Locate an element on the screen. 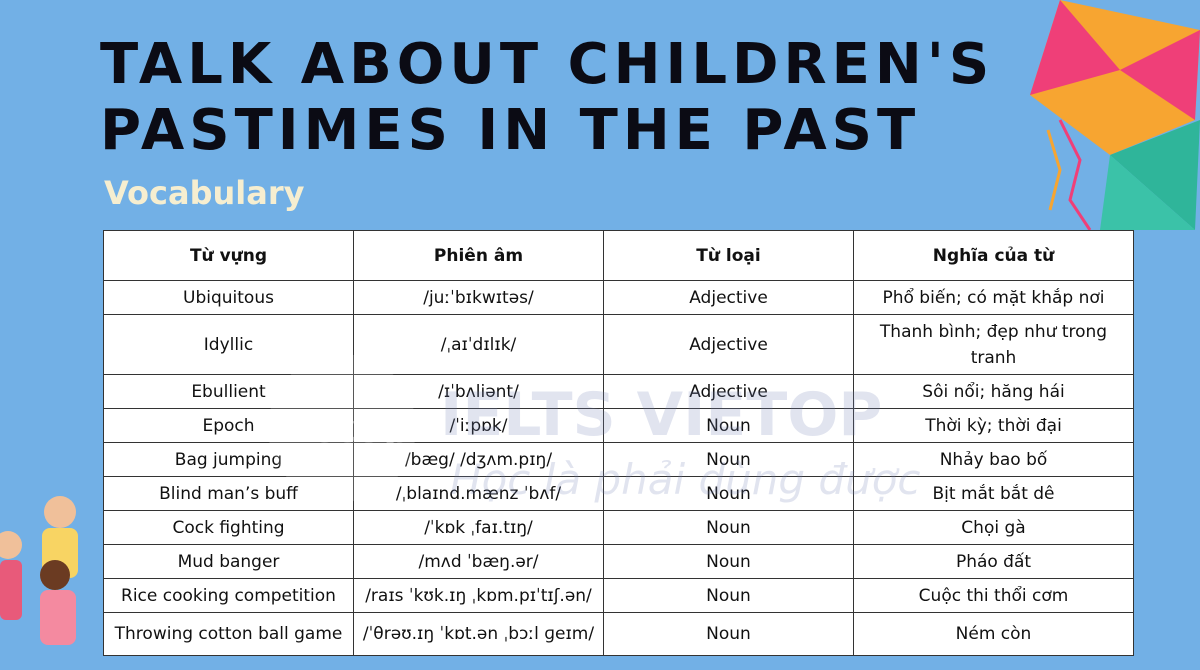 This screenshot has width=1200, height=670. table-cell: /bæg/ /dʒʌm.pɪŋ/ is located at coordinates (478, 459).